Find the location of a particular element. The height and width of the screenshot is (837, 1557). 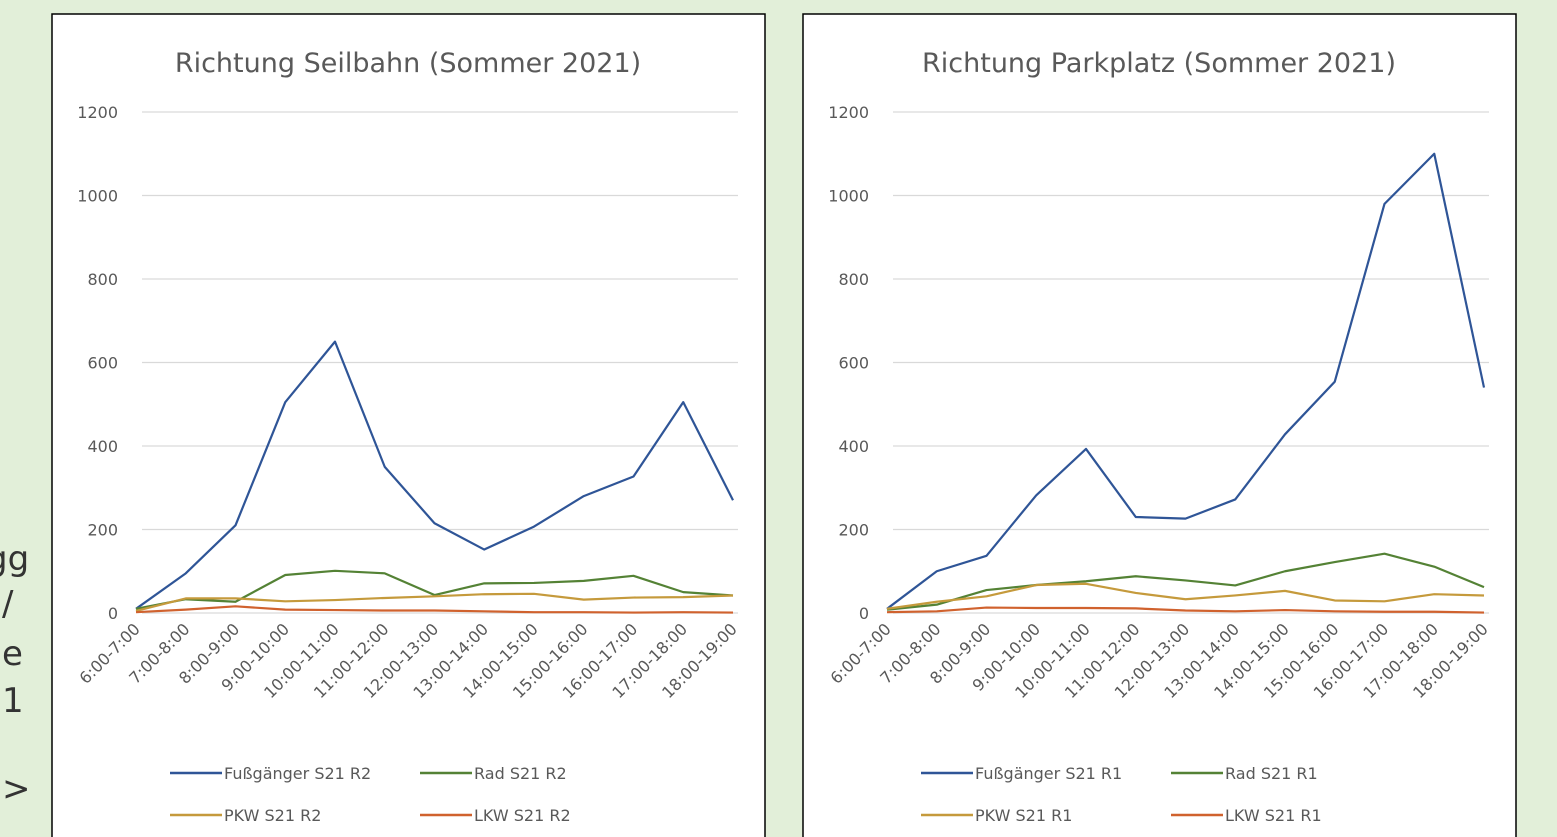

side-text: e is located at coordinates (12, 654).